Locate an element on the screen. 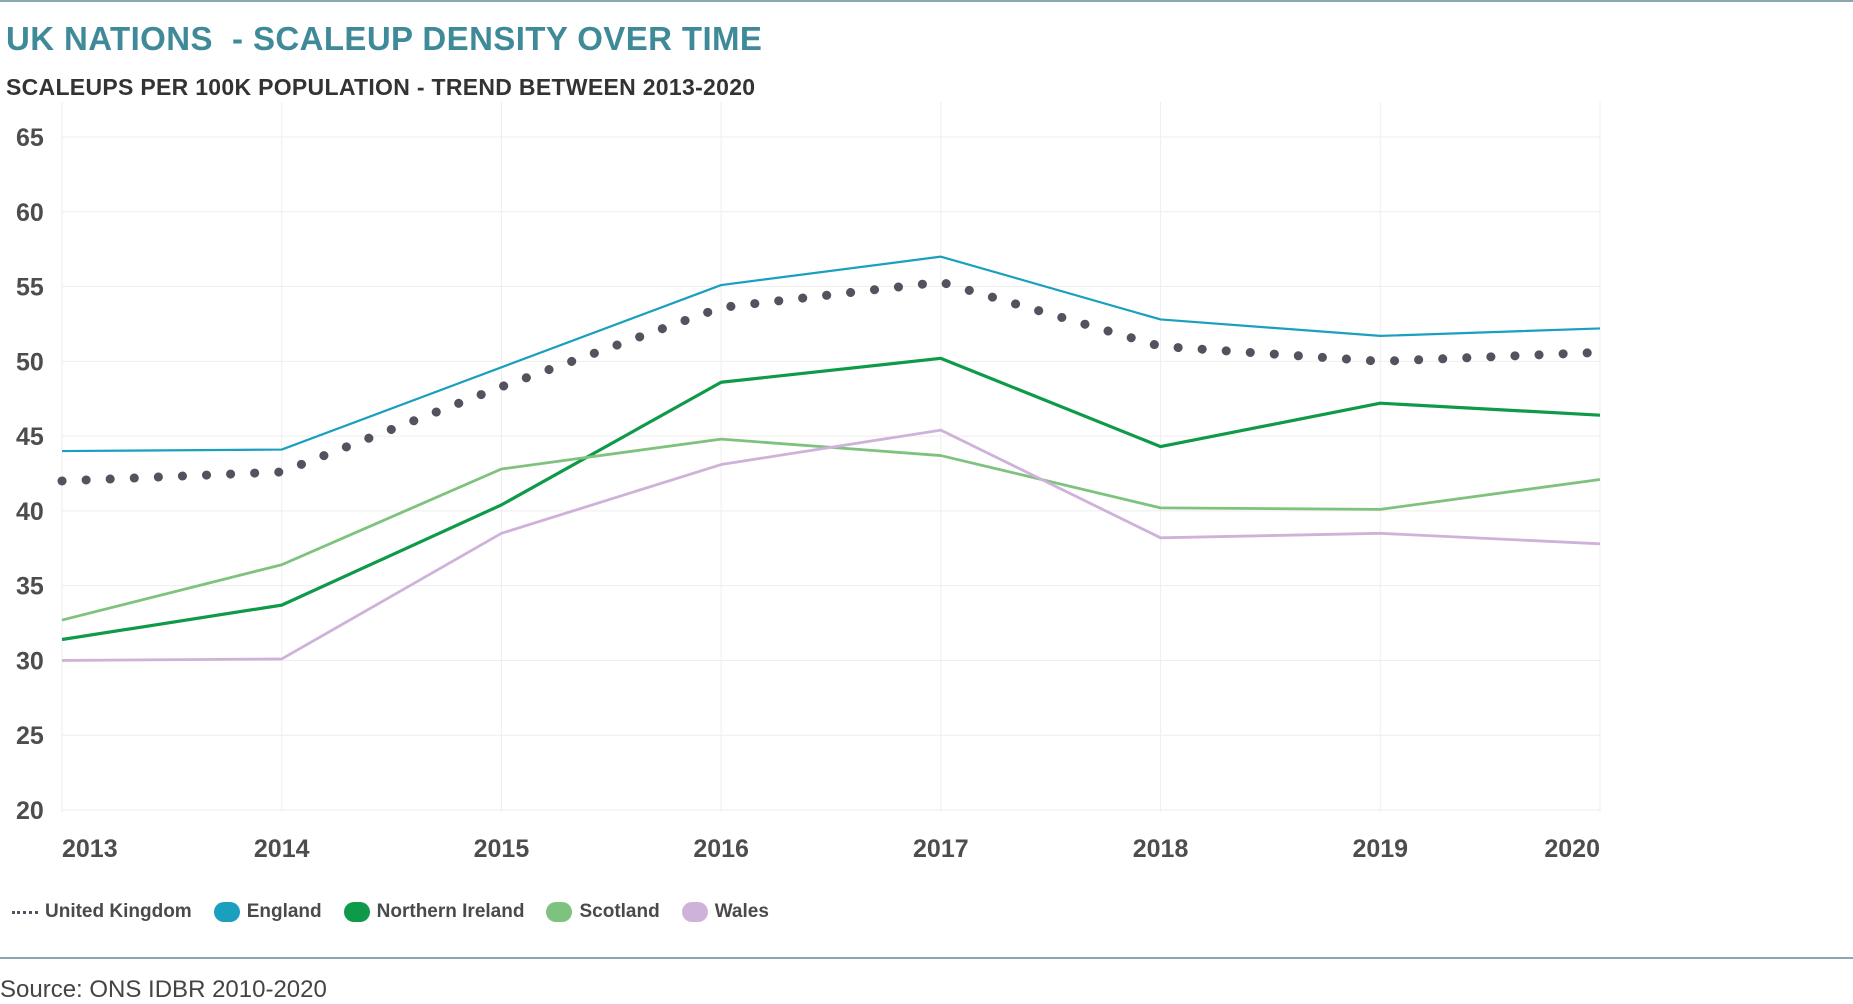  source-note: Source: ONS IDBR 2010-2020 is located at coordinates (163, 989).